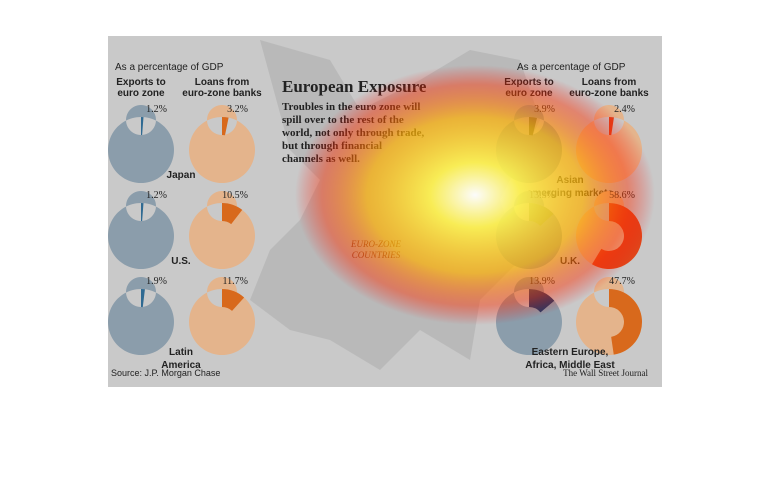 The width and height of the screenshot is (770, 482). Describe the element at coordinates (624, 109) in the screenshot. I see `value-label: 2.4%` at that location.